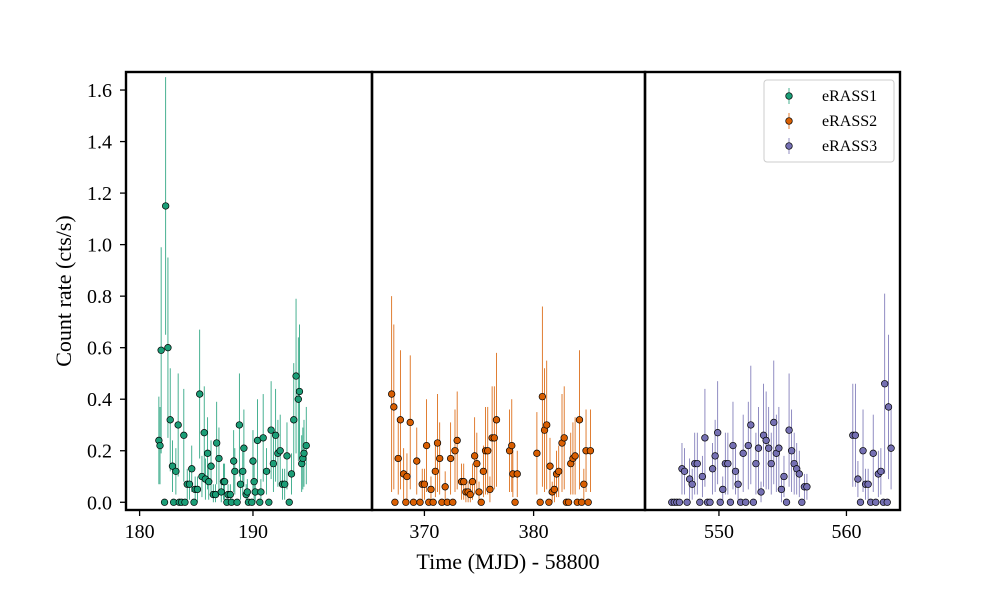  I want to click on y-tick-label: 0.6, so click(99, 349).